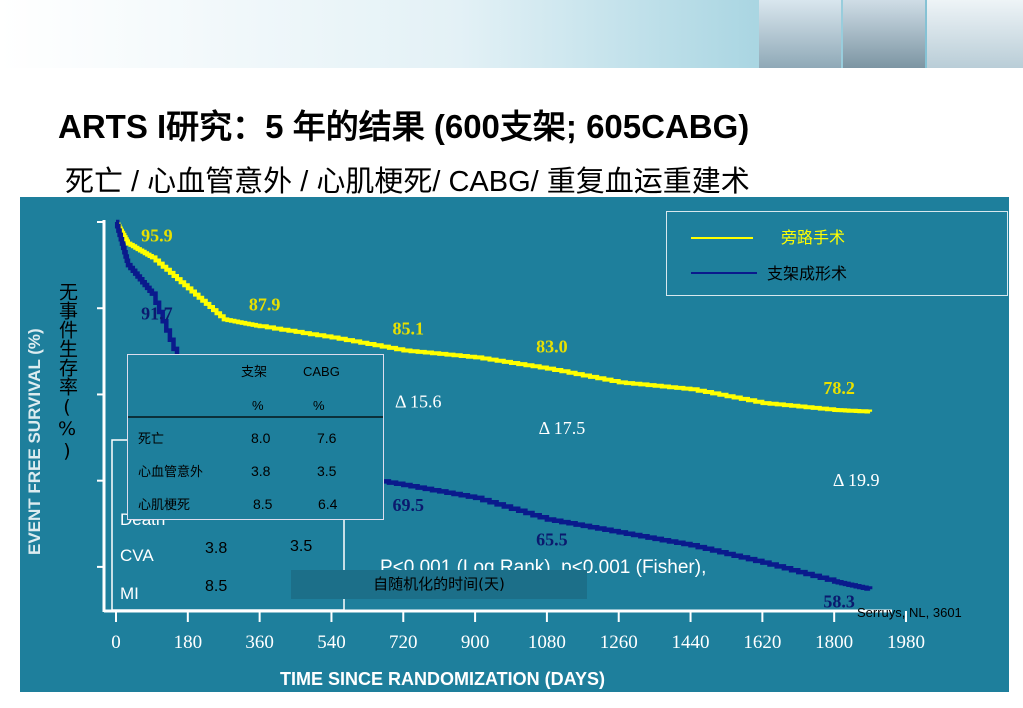 The height and width of the screenshot is (708, 1023). Describe the element at coordinates (328, 504) in the screenshot. I see `table-cell: 6.4` at that location.